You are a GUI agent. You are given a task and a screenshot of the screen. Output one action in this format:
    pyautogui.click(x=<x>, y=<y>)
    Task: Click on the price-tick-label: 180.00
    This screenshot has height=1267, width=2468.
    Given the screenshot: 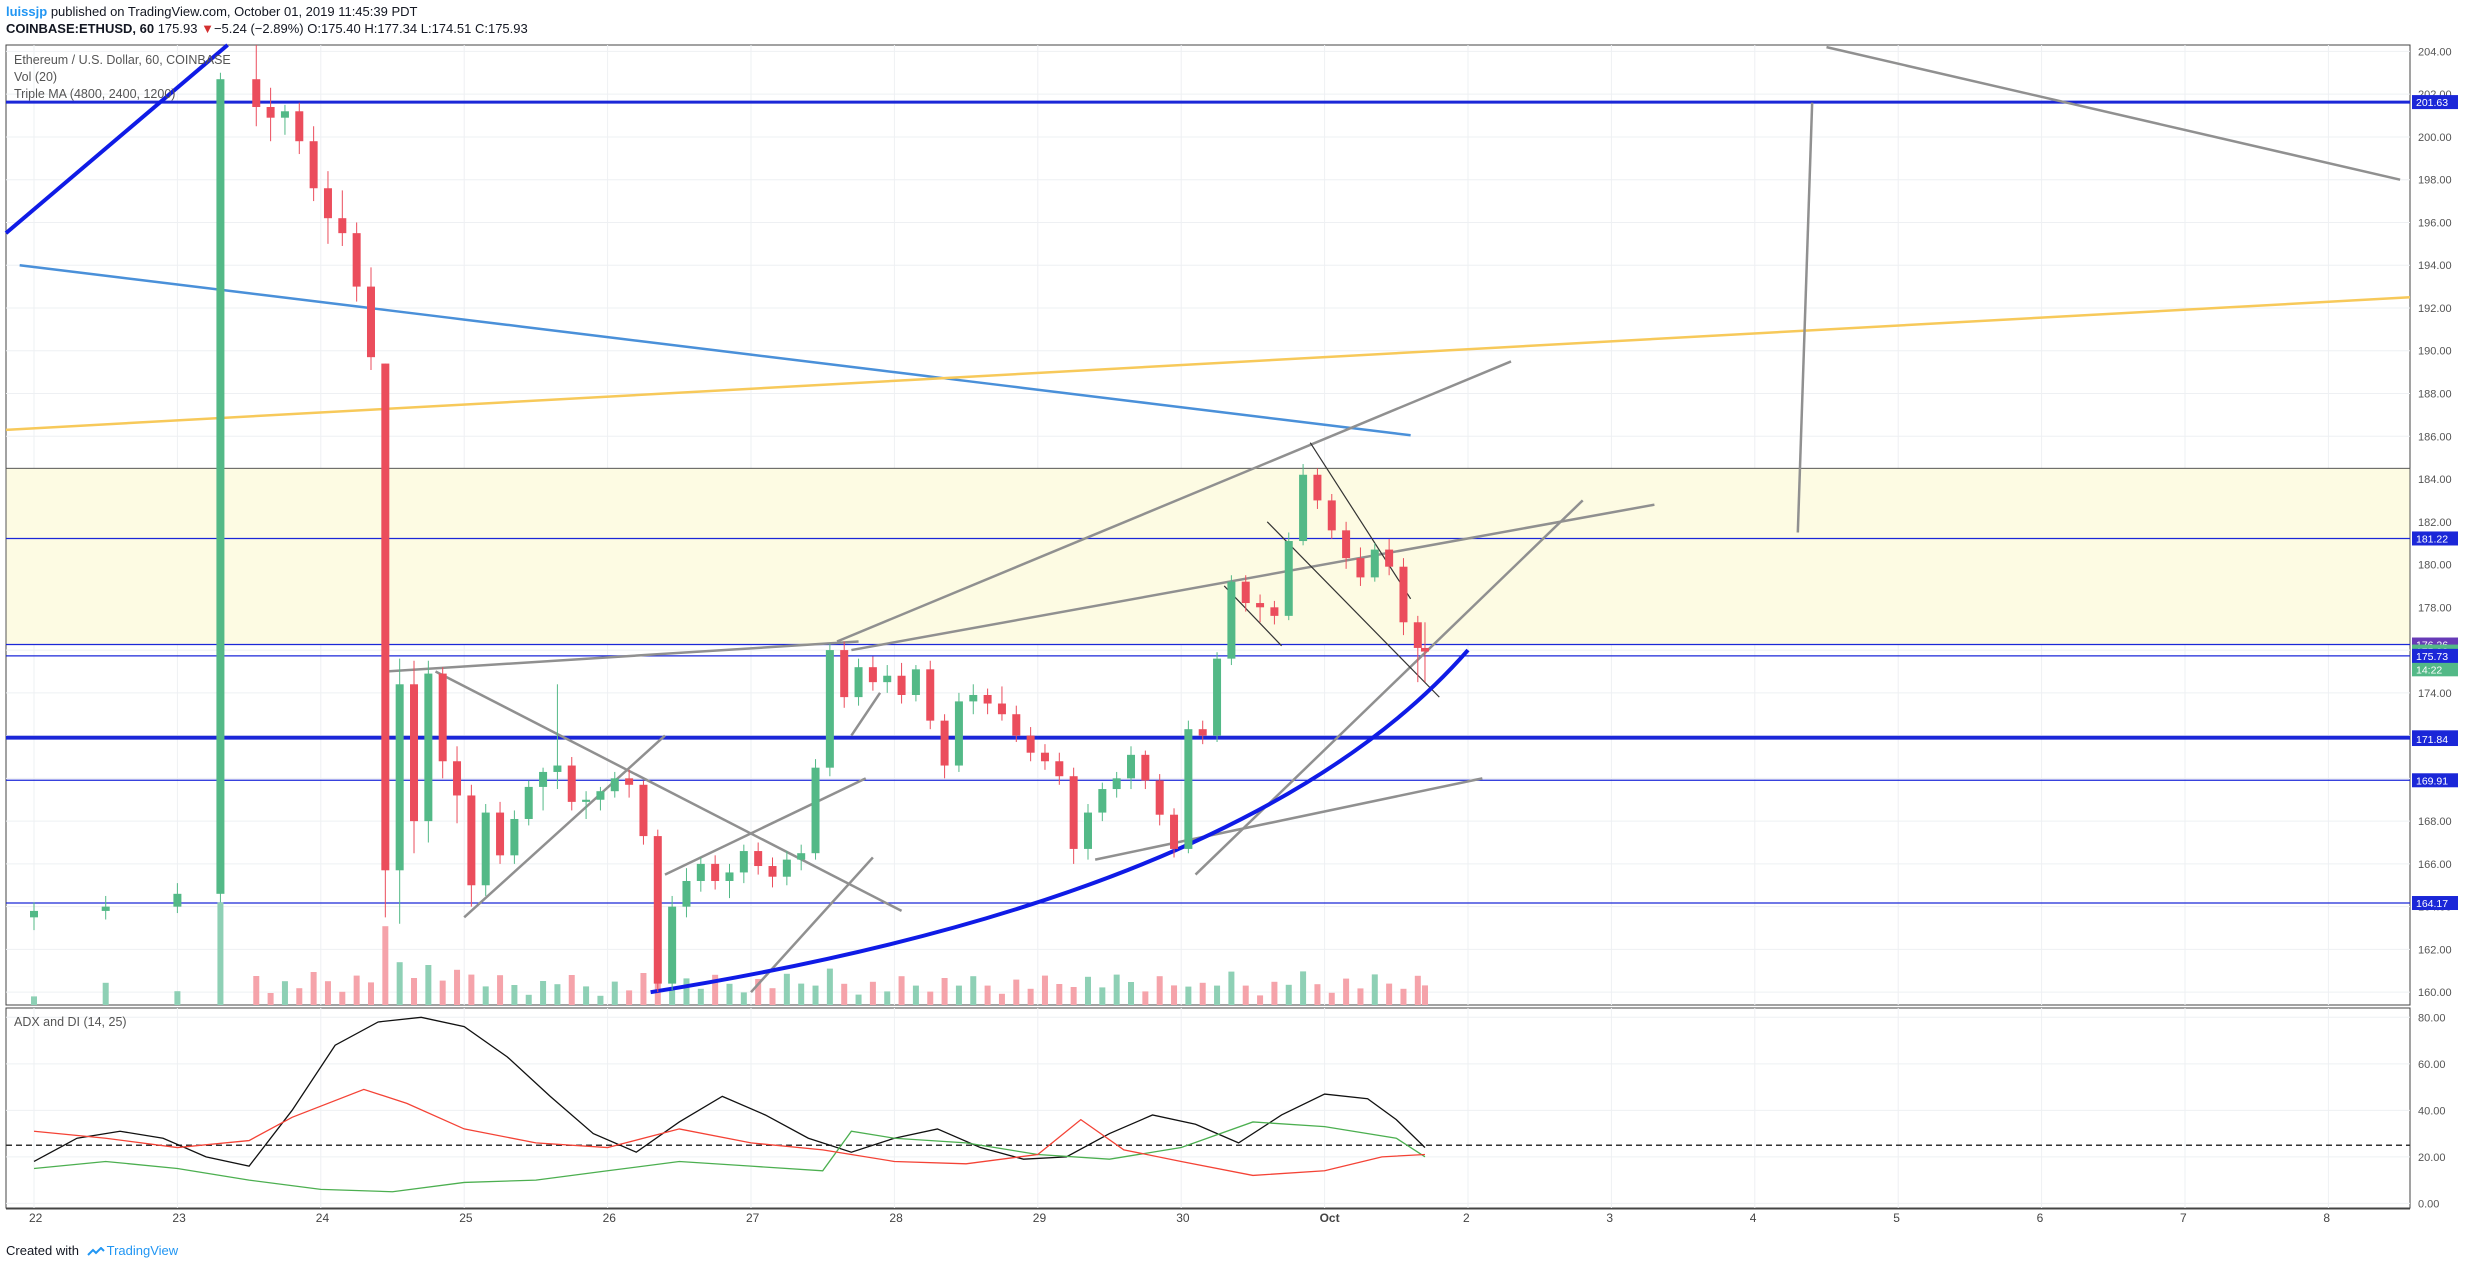 What is the action you would take?
    pyautogui.click(x=2435, y=566)
    